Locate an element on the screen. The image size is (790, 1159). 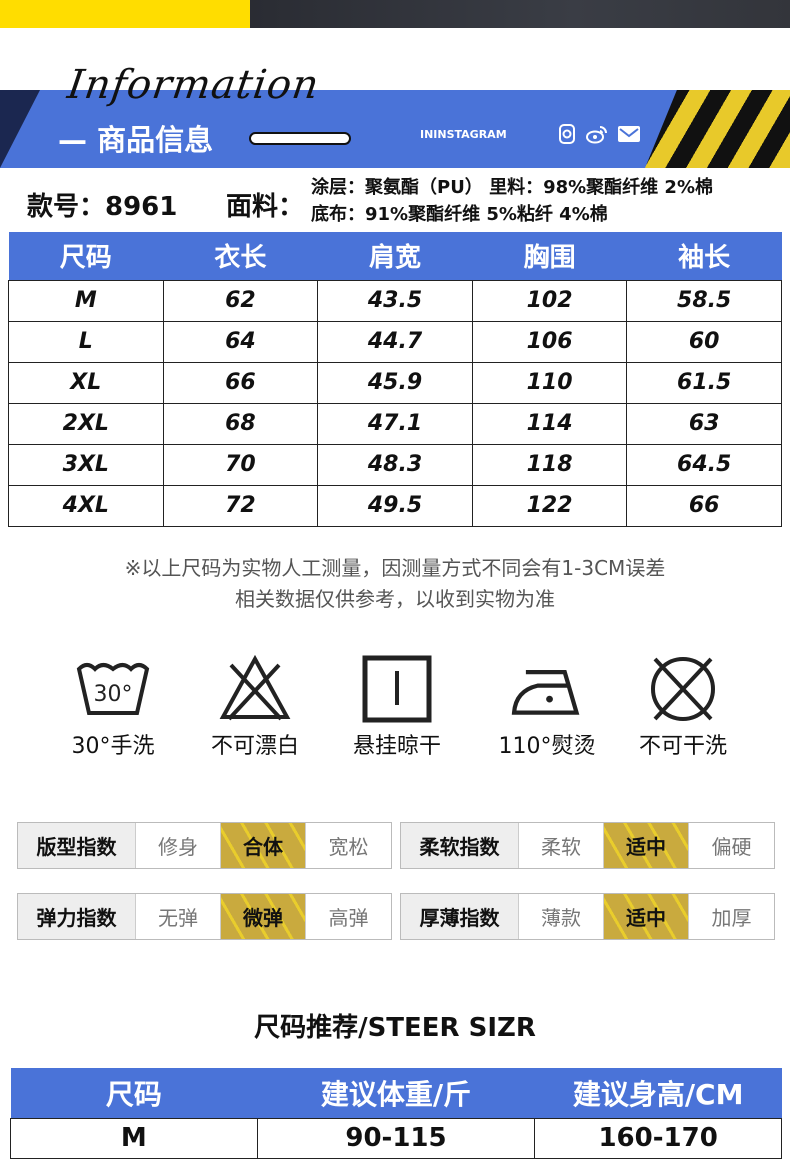
table-cell: 49.5 is located at coordinates (395, 505).